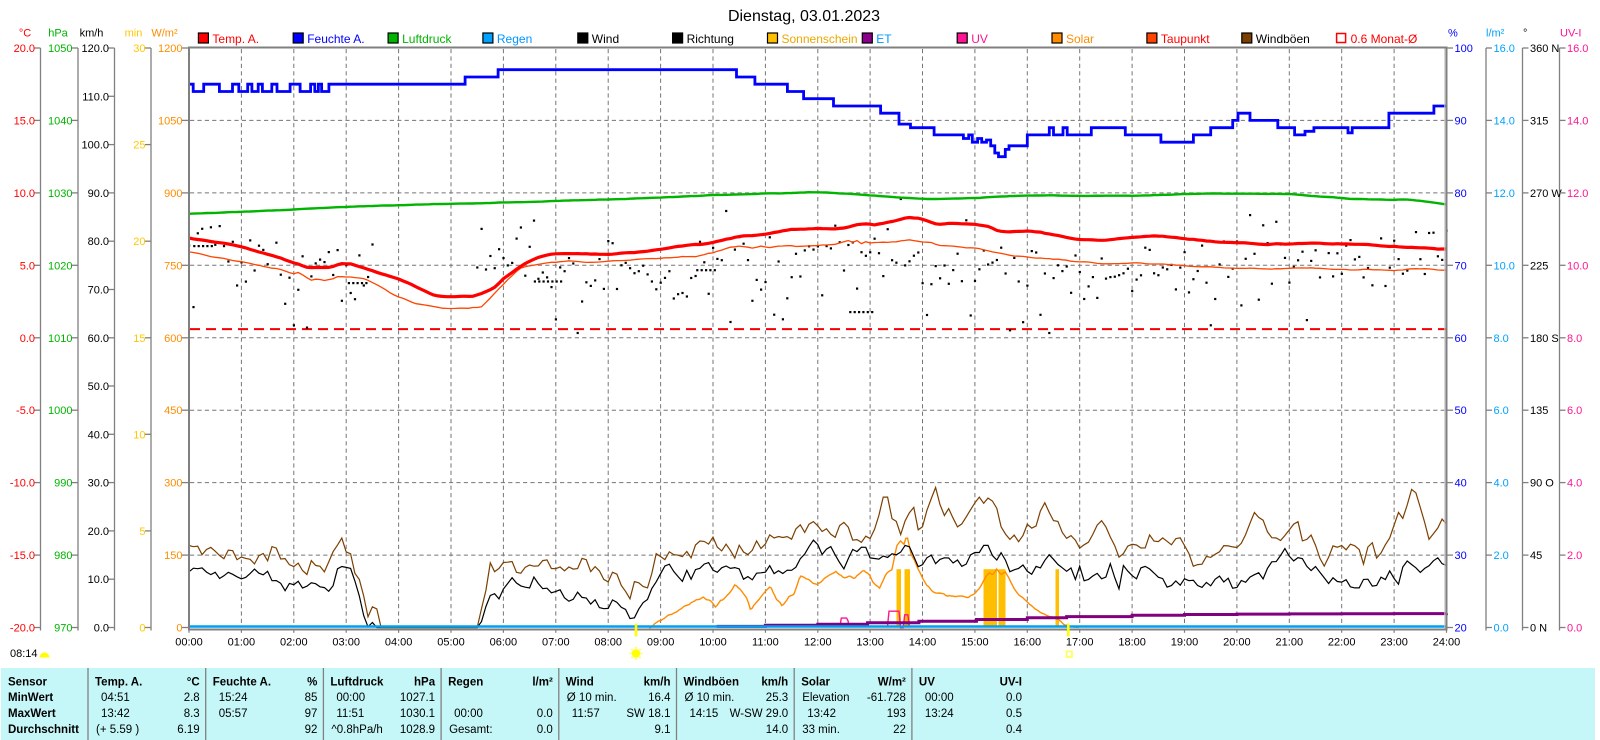  Describe the element at coordinates (311, 714) in the screenshot. I see `svg-text: 97` at that location.